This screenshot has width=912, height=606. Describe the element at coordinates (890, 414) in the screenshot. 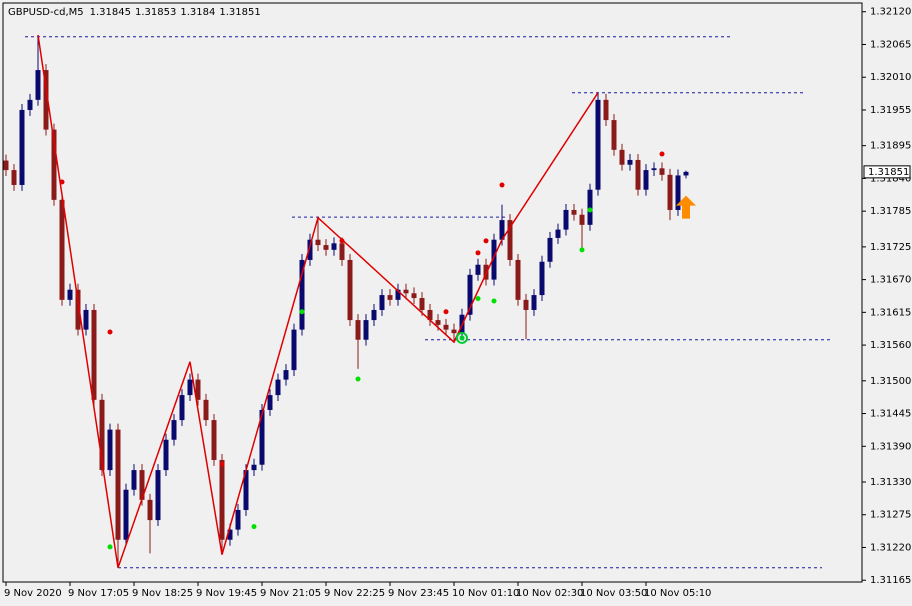

I see `y-tick-label: 1.31445` at that location.